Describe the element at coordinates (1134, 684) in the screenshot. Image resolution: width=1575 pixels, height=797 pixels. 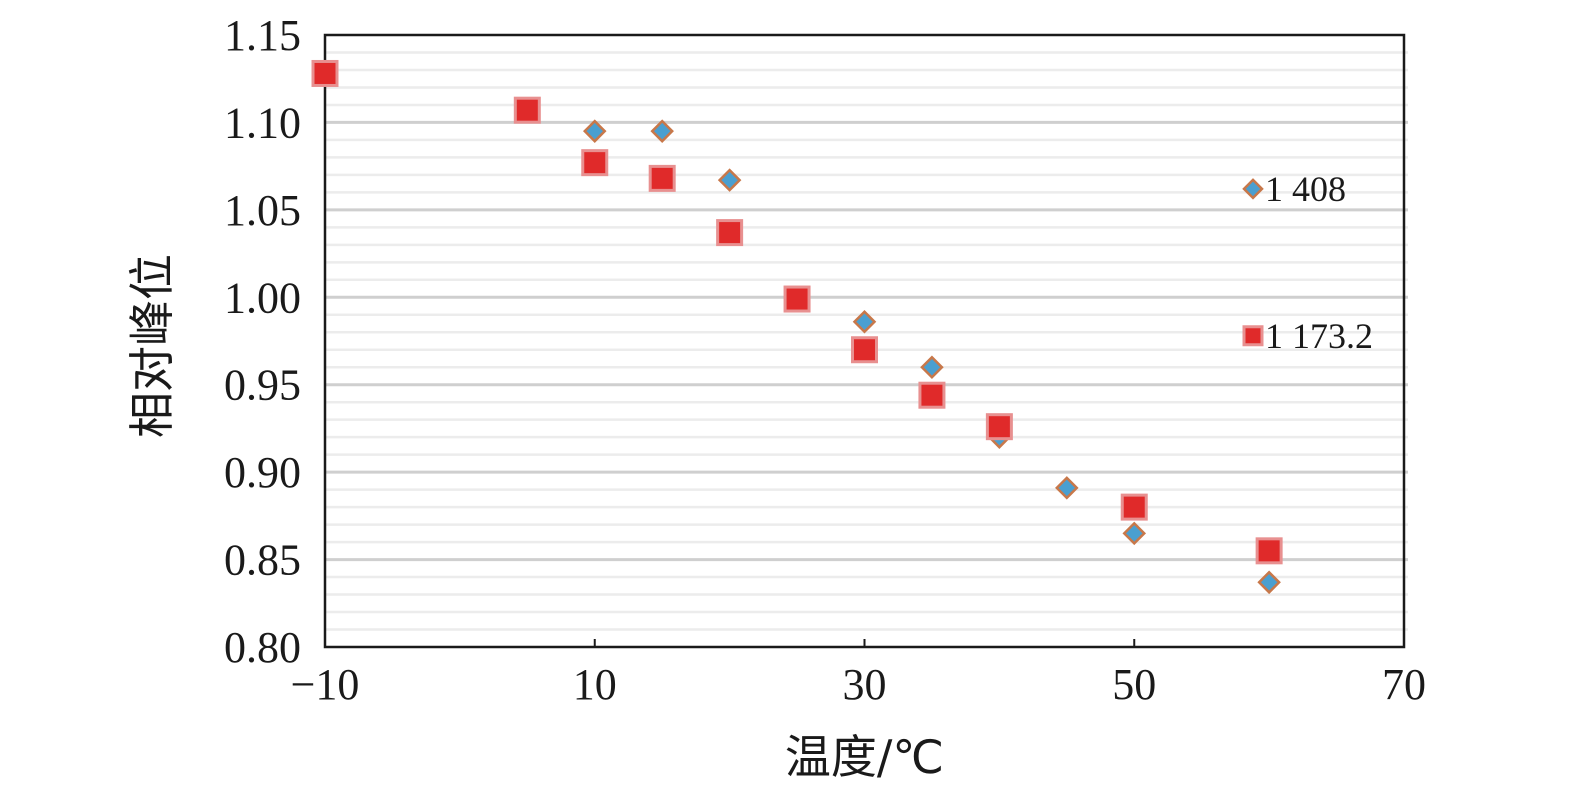
I see `x-tick-label: 50` at that location.